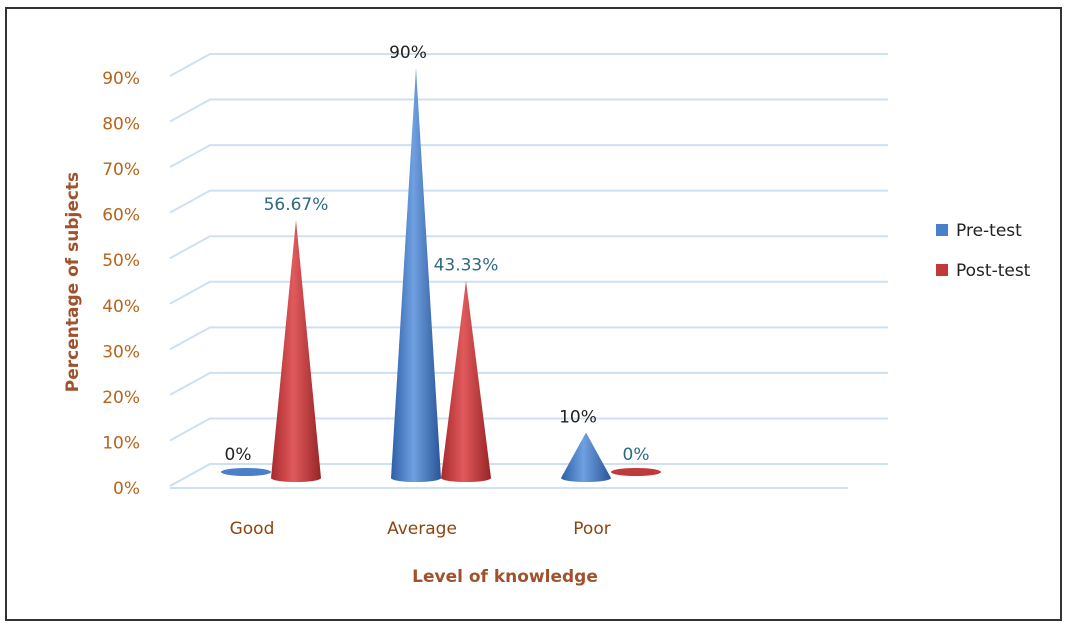 This screenshot has width=1065, height=623. I want to click on y-tick-label: 20%, so click(121, 398).